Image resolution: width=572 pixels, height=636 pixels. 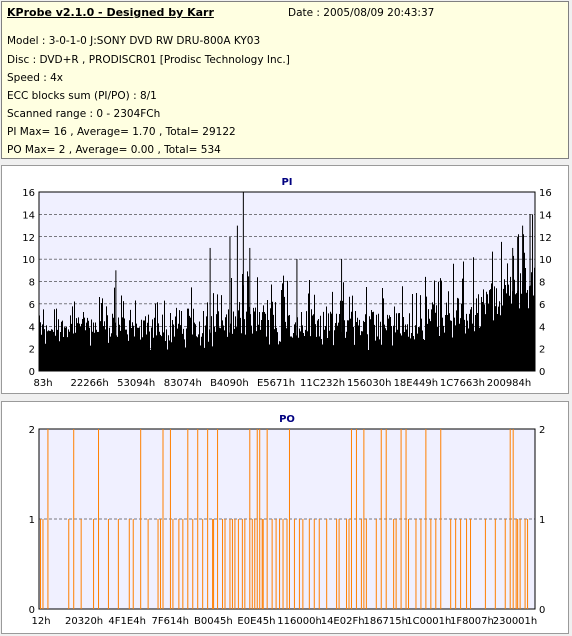 I want to click on x-tick-label: 4F1E4h, so click(x=127, y=621).